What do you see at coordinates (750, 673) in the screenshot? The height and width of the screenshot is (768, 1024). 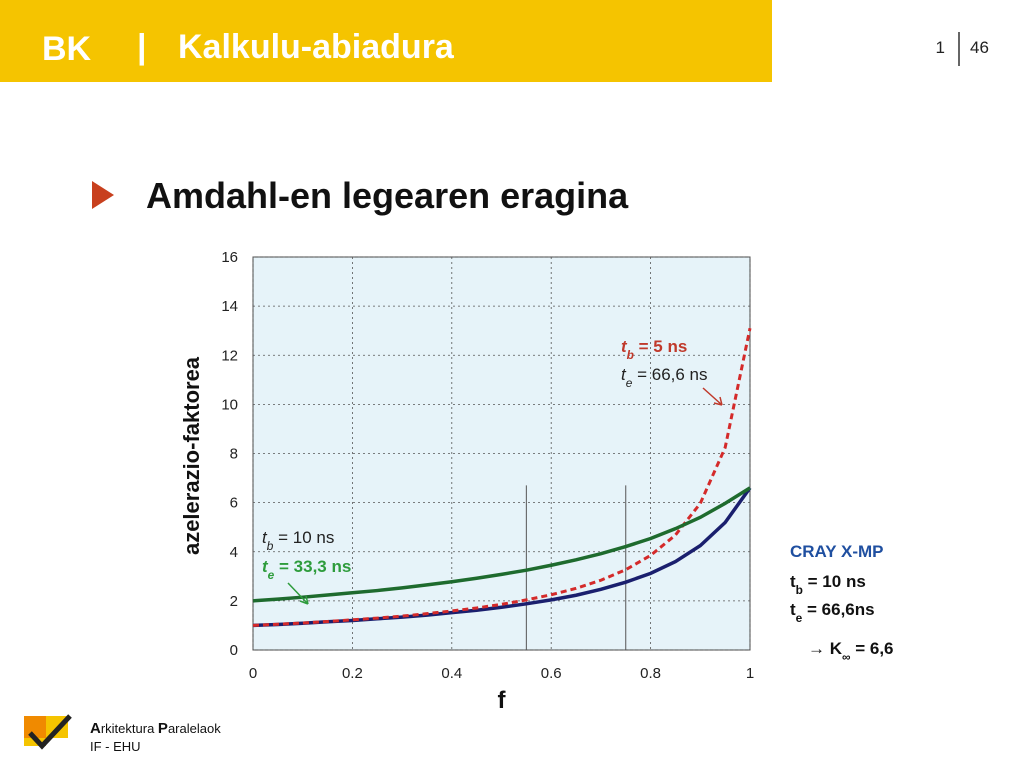 I see `x-tick-label: 1` at bounding box center [750, 673].